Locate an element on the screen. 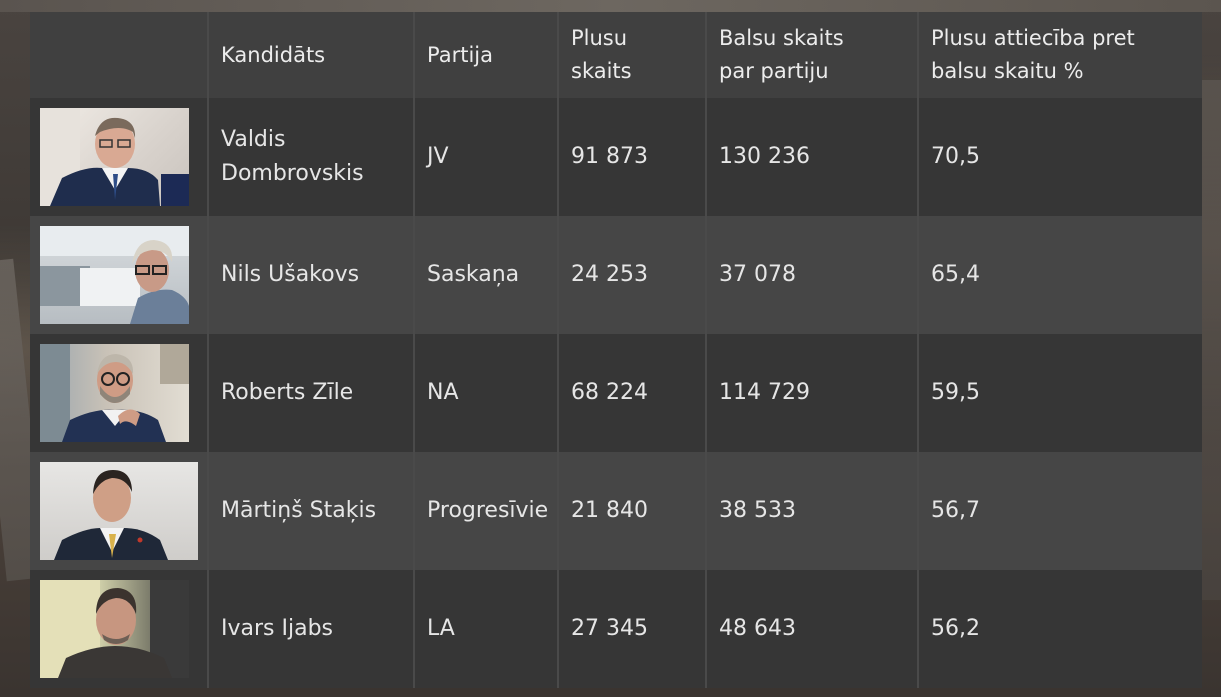 This screenshot has height=697, width=1221. candidate-name: Mārtiņš Staķis is located at coordinates (311, 511).